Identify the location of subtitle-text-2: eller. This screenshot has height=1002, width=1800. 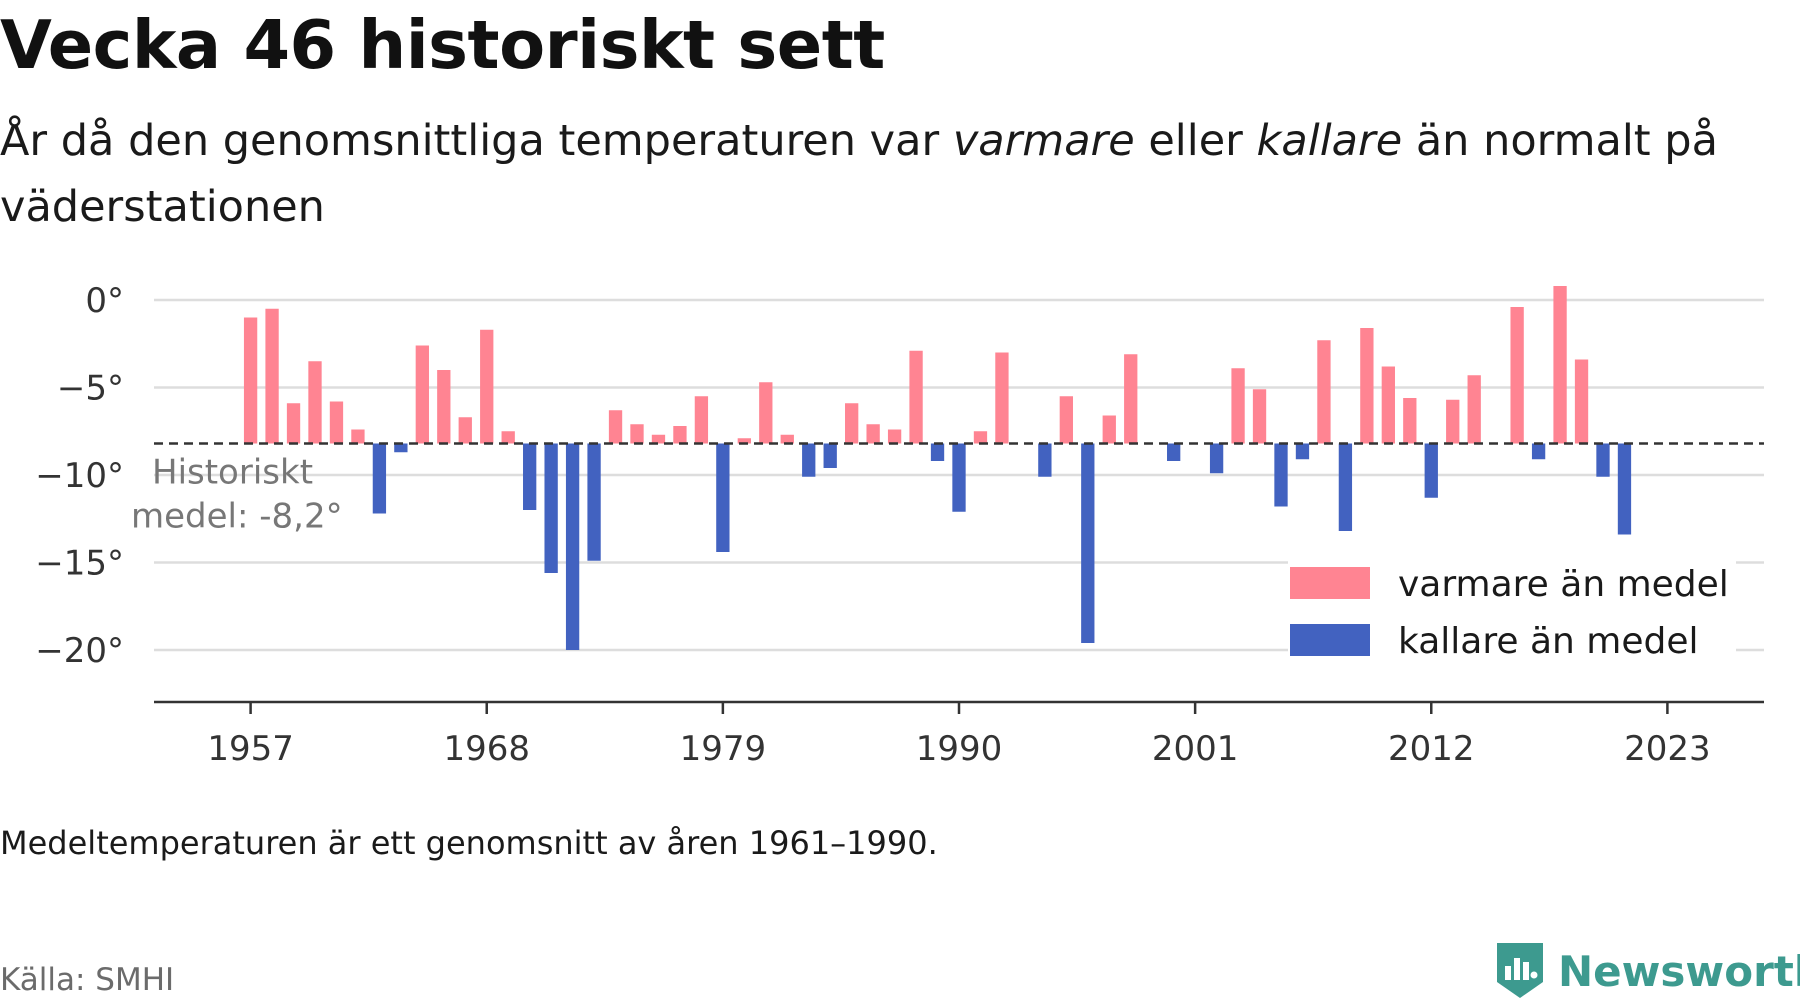
(1195, 141).